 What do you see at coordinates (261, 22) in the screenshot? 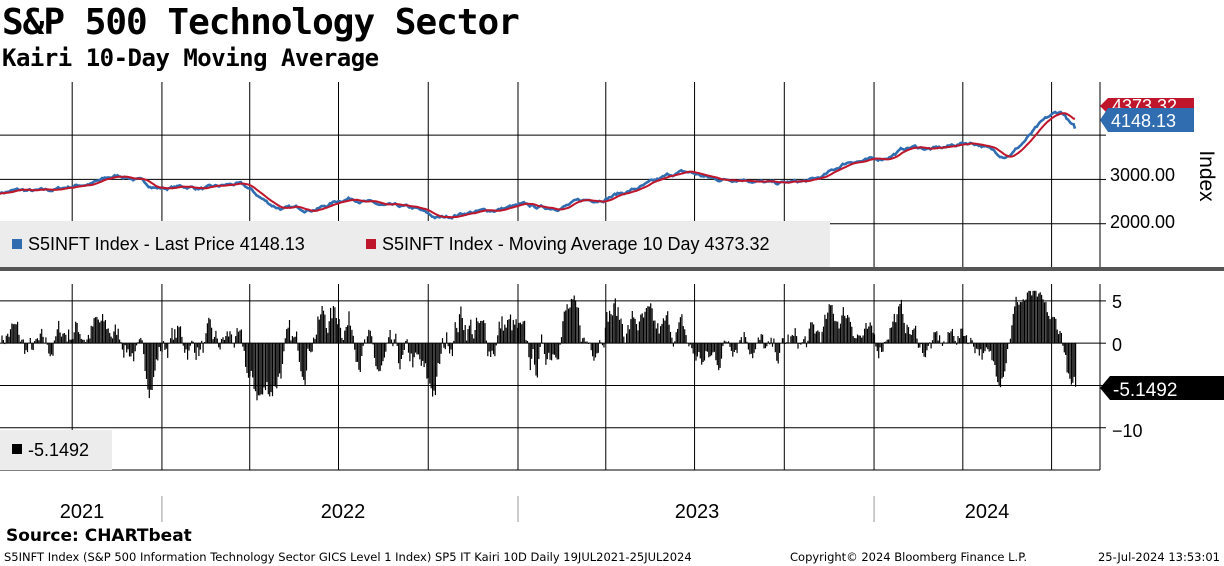
I see `chart-title: S&P 500 Technology Sector` at bounding box center [261, 22].